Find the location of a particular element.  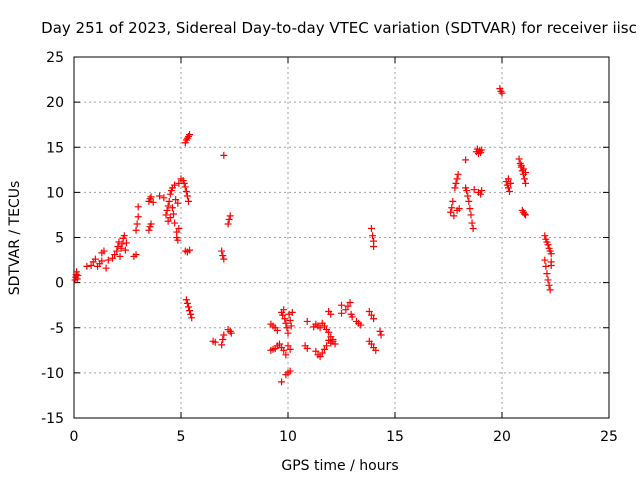

y-tick-label: 10 is located at coordinates (55, 193).